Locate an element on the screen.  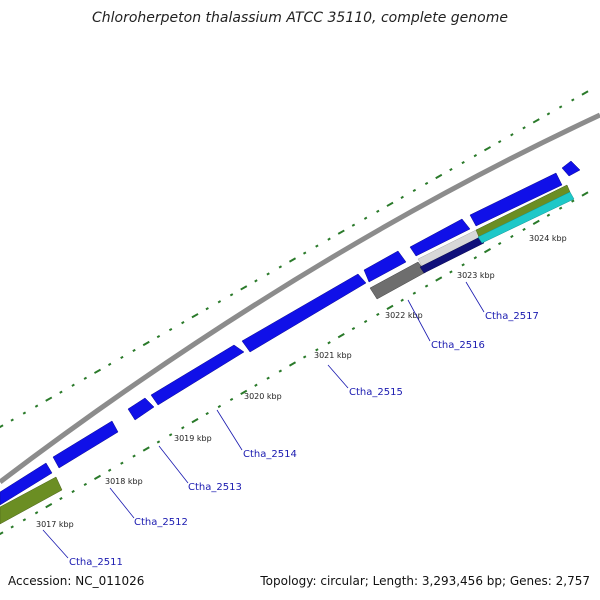
cyan-feature is located at coordinates (526, 217).